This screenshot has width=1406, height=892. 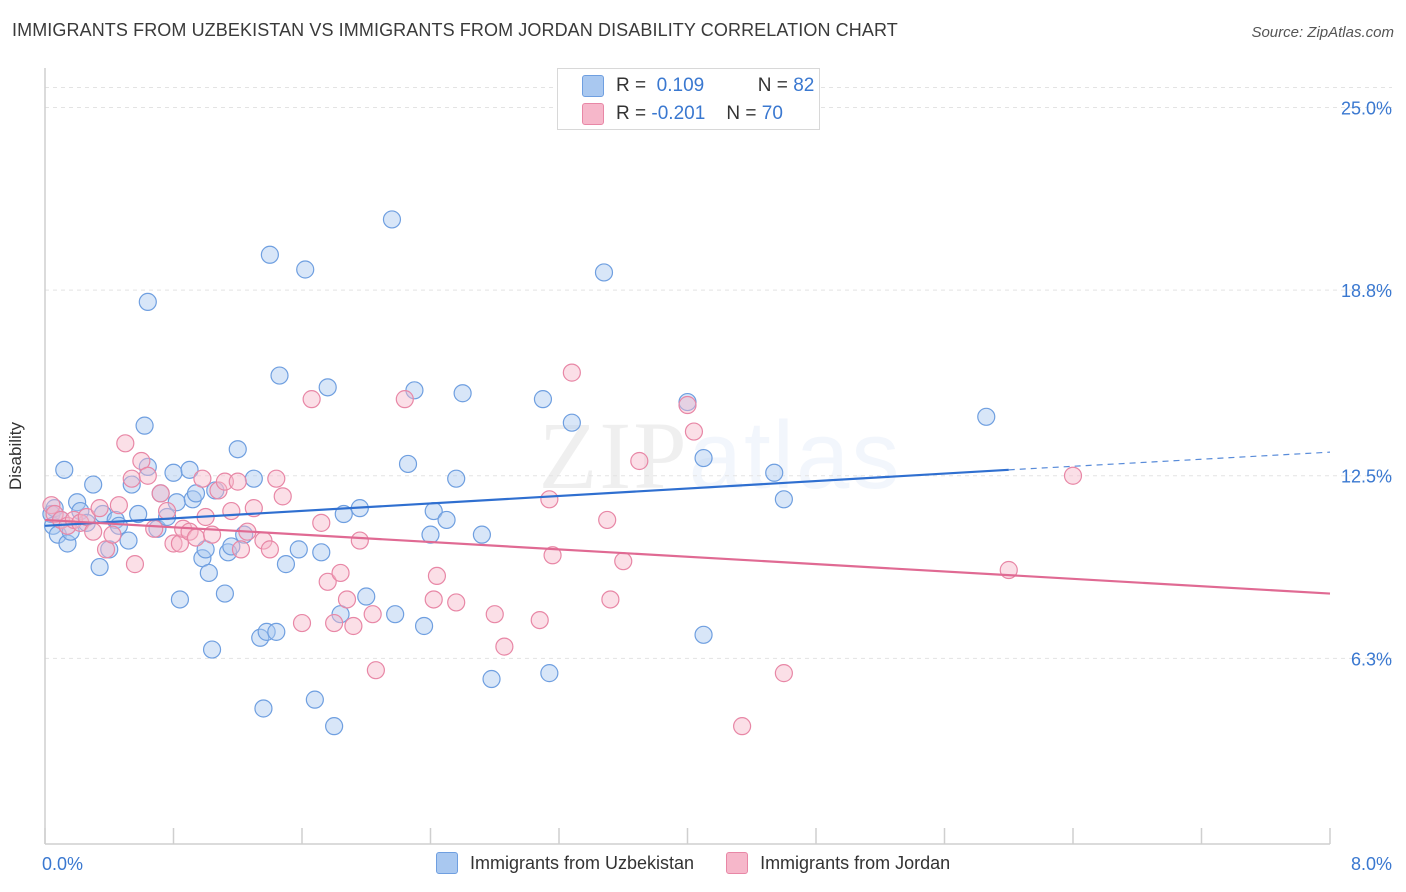 I want to click on stats-row-jordan: R = -0.201 N = 70, so click(x=682, y=114).